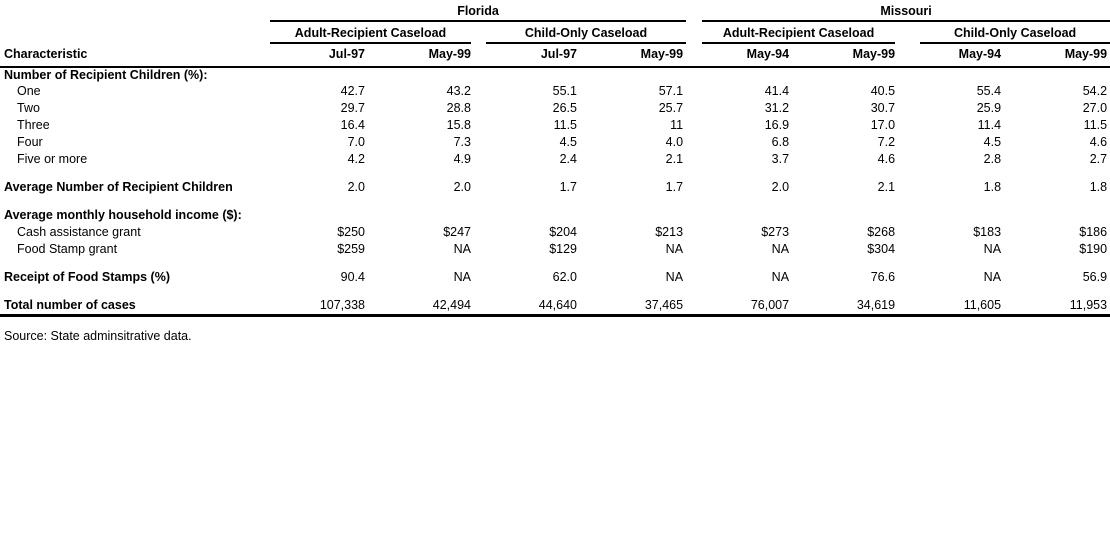 The image size is (1110, 552). Describe the element at coordinates (568, 187) in the screenshot. I see `value-cell: 1.7` at that location.